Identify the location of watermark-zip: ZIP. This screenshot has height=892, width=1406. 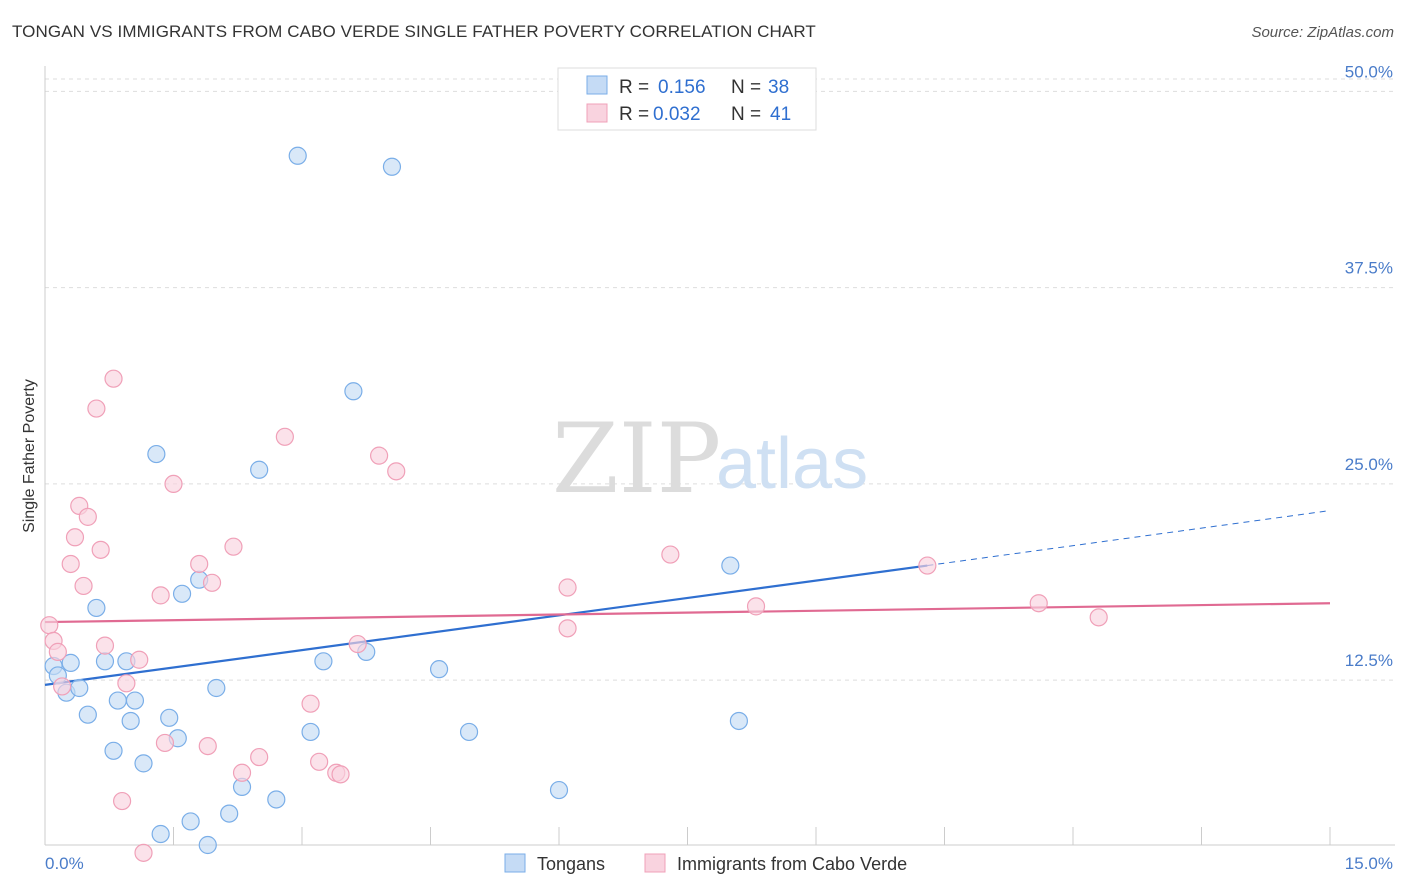
(636, 459).